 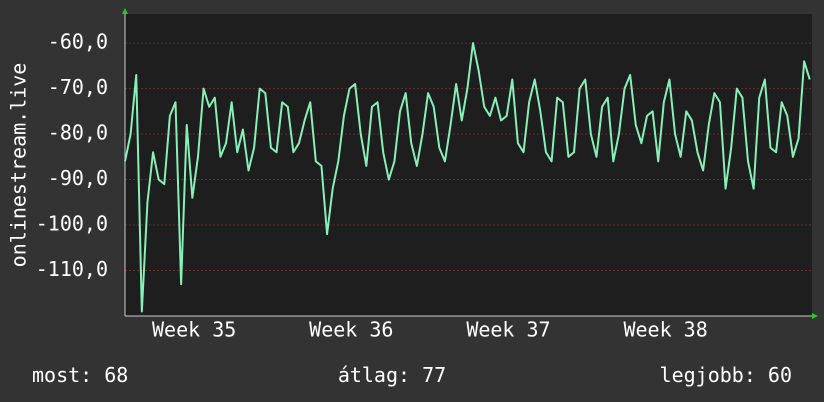 I want to click on y-tick-label: -90,0, so click(x=78, y=178).